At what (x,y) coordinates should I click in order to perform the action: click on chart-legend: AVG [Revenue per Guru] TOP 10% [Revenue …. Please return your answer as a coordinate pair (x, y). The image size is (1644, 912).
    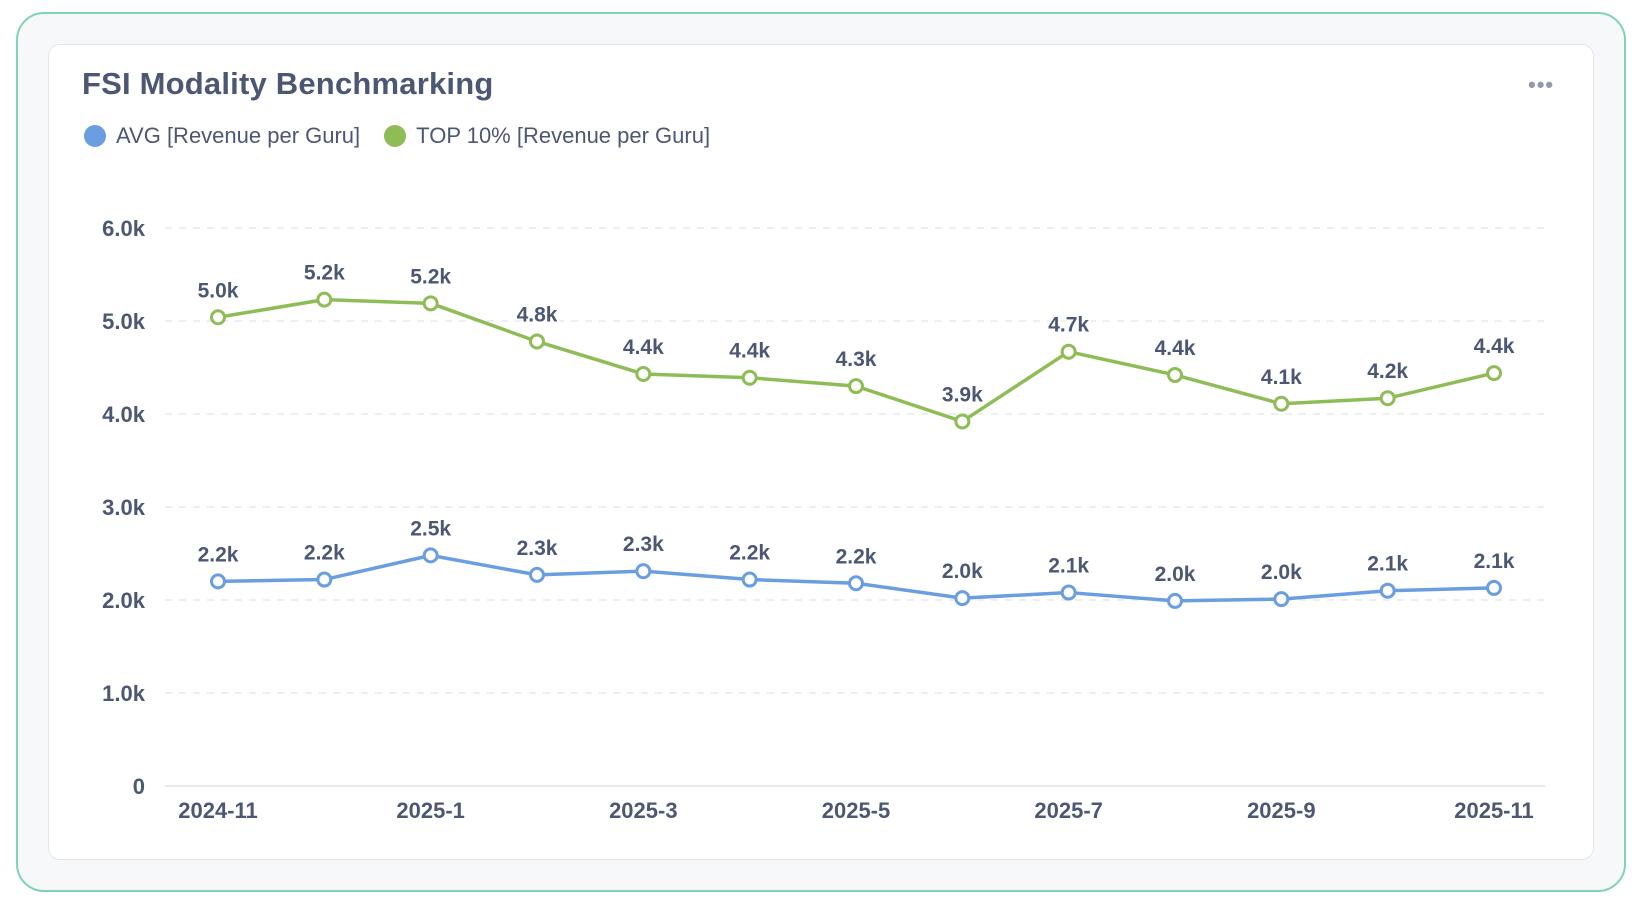
    Looking at the image, I should click on (409, 136).